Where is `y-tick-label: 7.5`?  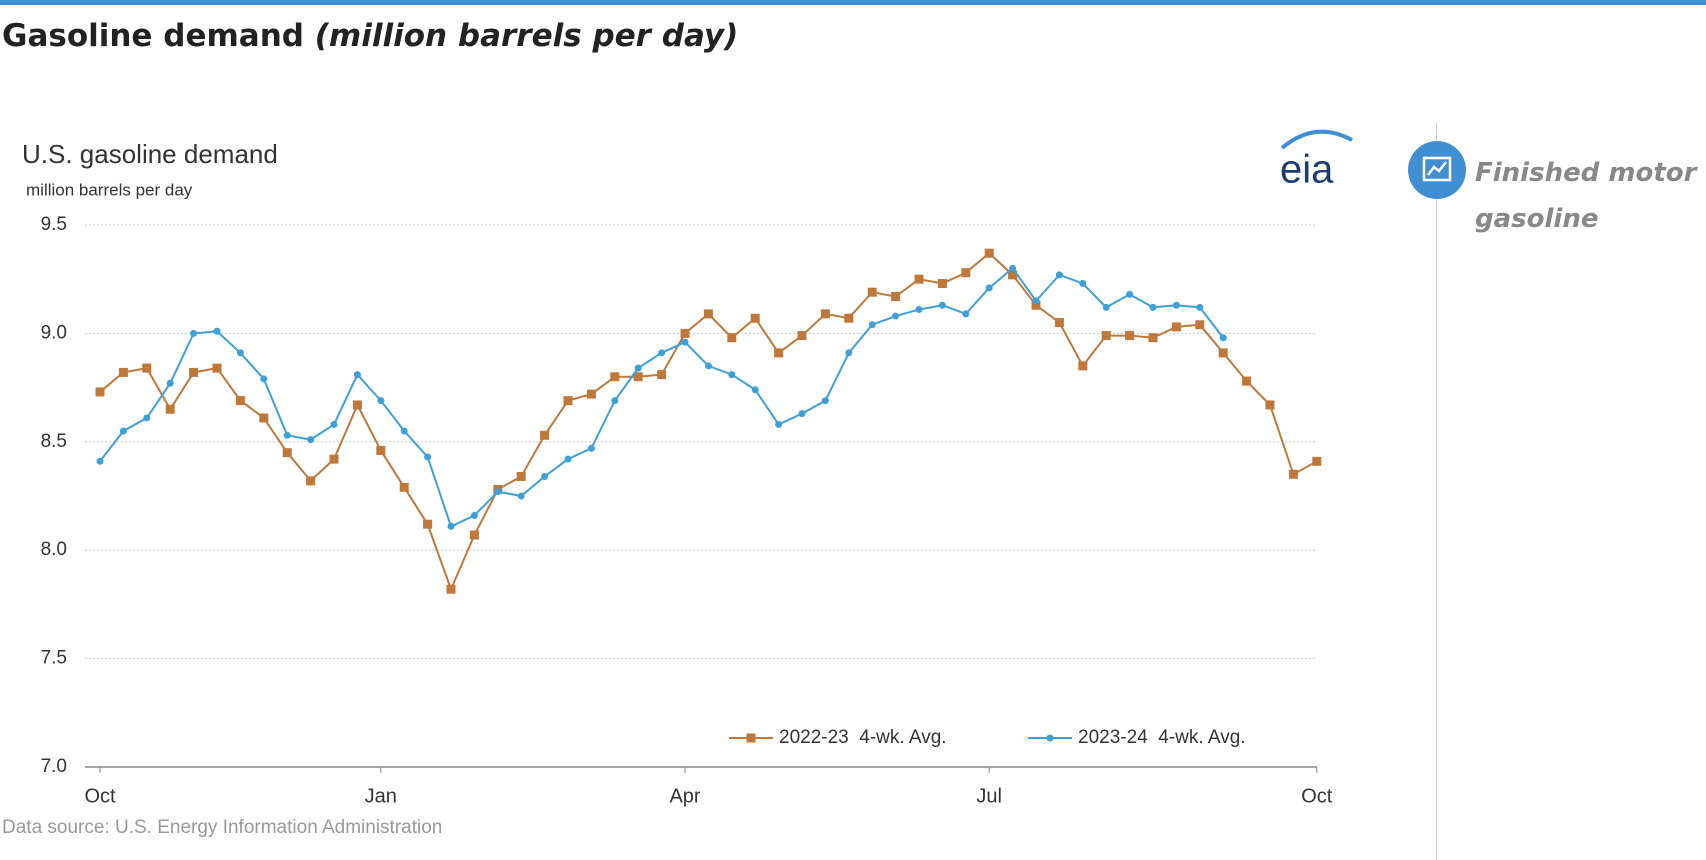 y-tick-label: 7.5 is located at coordinates (54, 658).